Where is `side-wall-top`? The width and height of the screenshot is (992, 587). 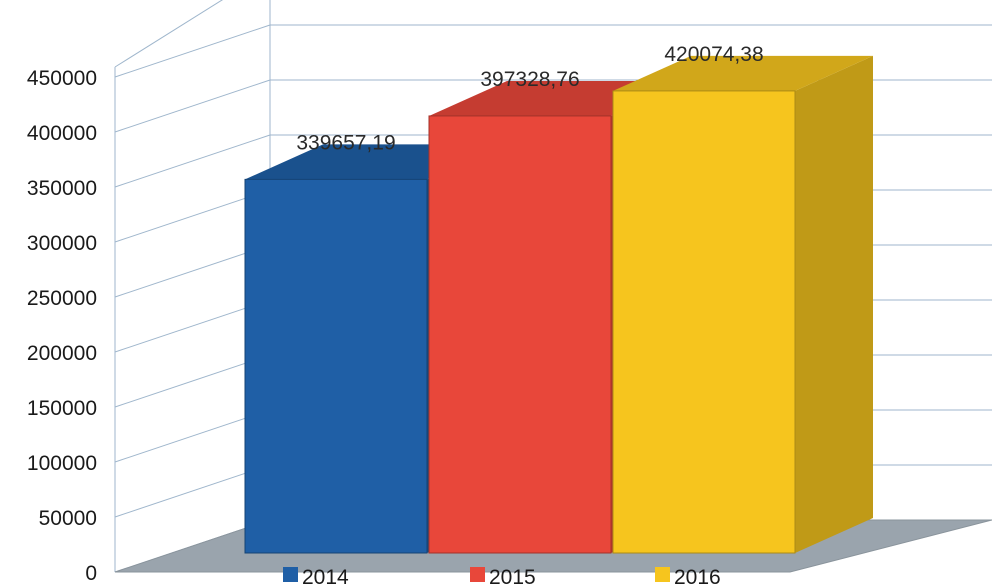 side-wall-top is located at coordinates (169, 34).